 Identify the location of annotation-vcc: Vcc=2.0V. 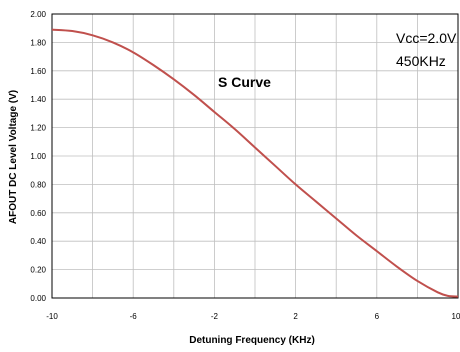
(426, 38).